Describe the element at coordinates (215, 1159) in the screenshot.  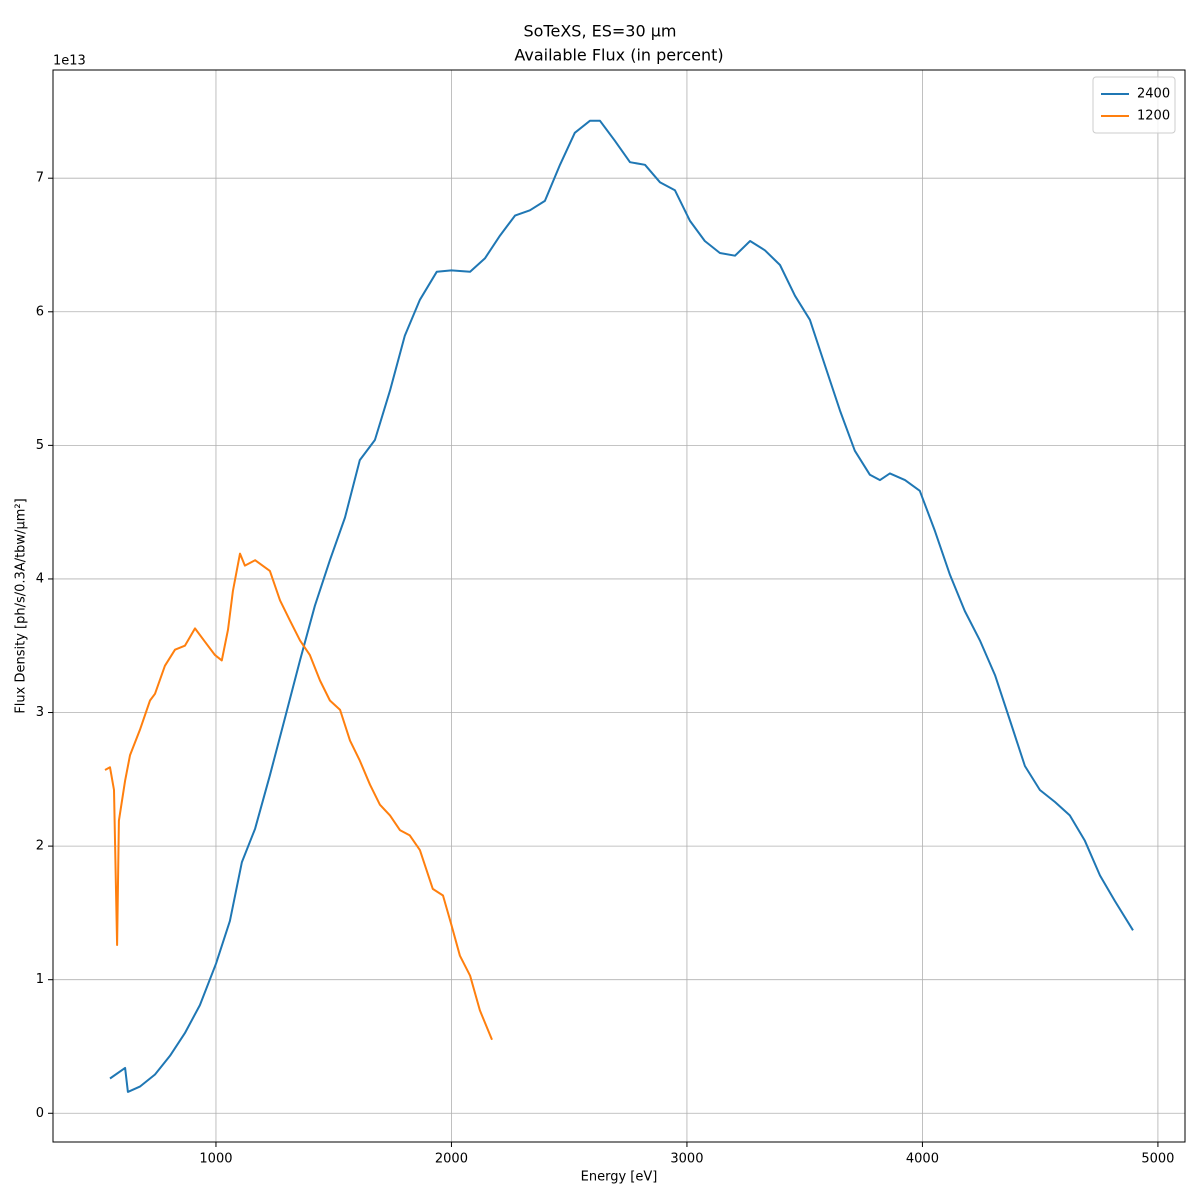
I see `x-tick-label: 1000` at that location.